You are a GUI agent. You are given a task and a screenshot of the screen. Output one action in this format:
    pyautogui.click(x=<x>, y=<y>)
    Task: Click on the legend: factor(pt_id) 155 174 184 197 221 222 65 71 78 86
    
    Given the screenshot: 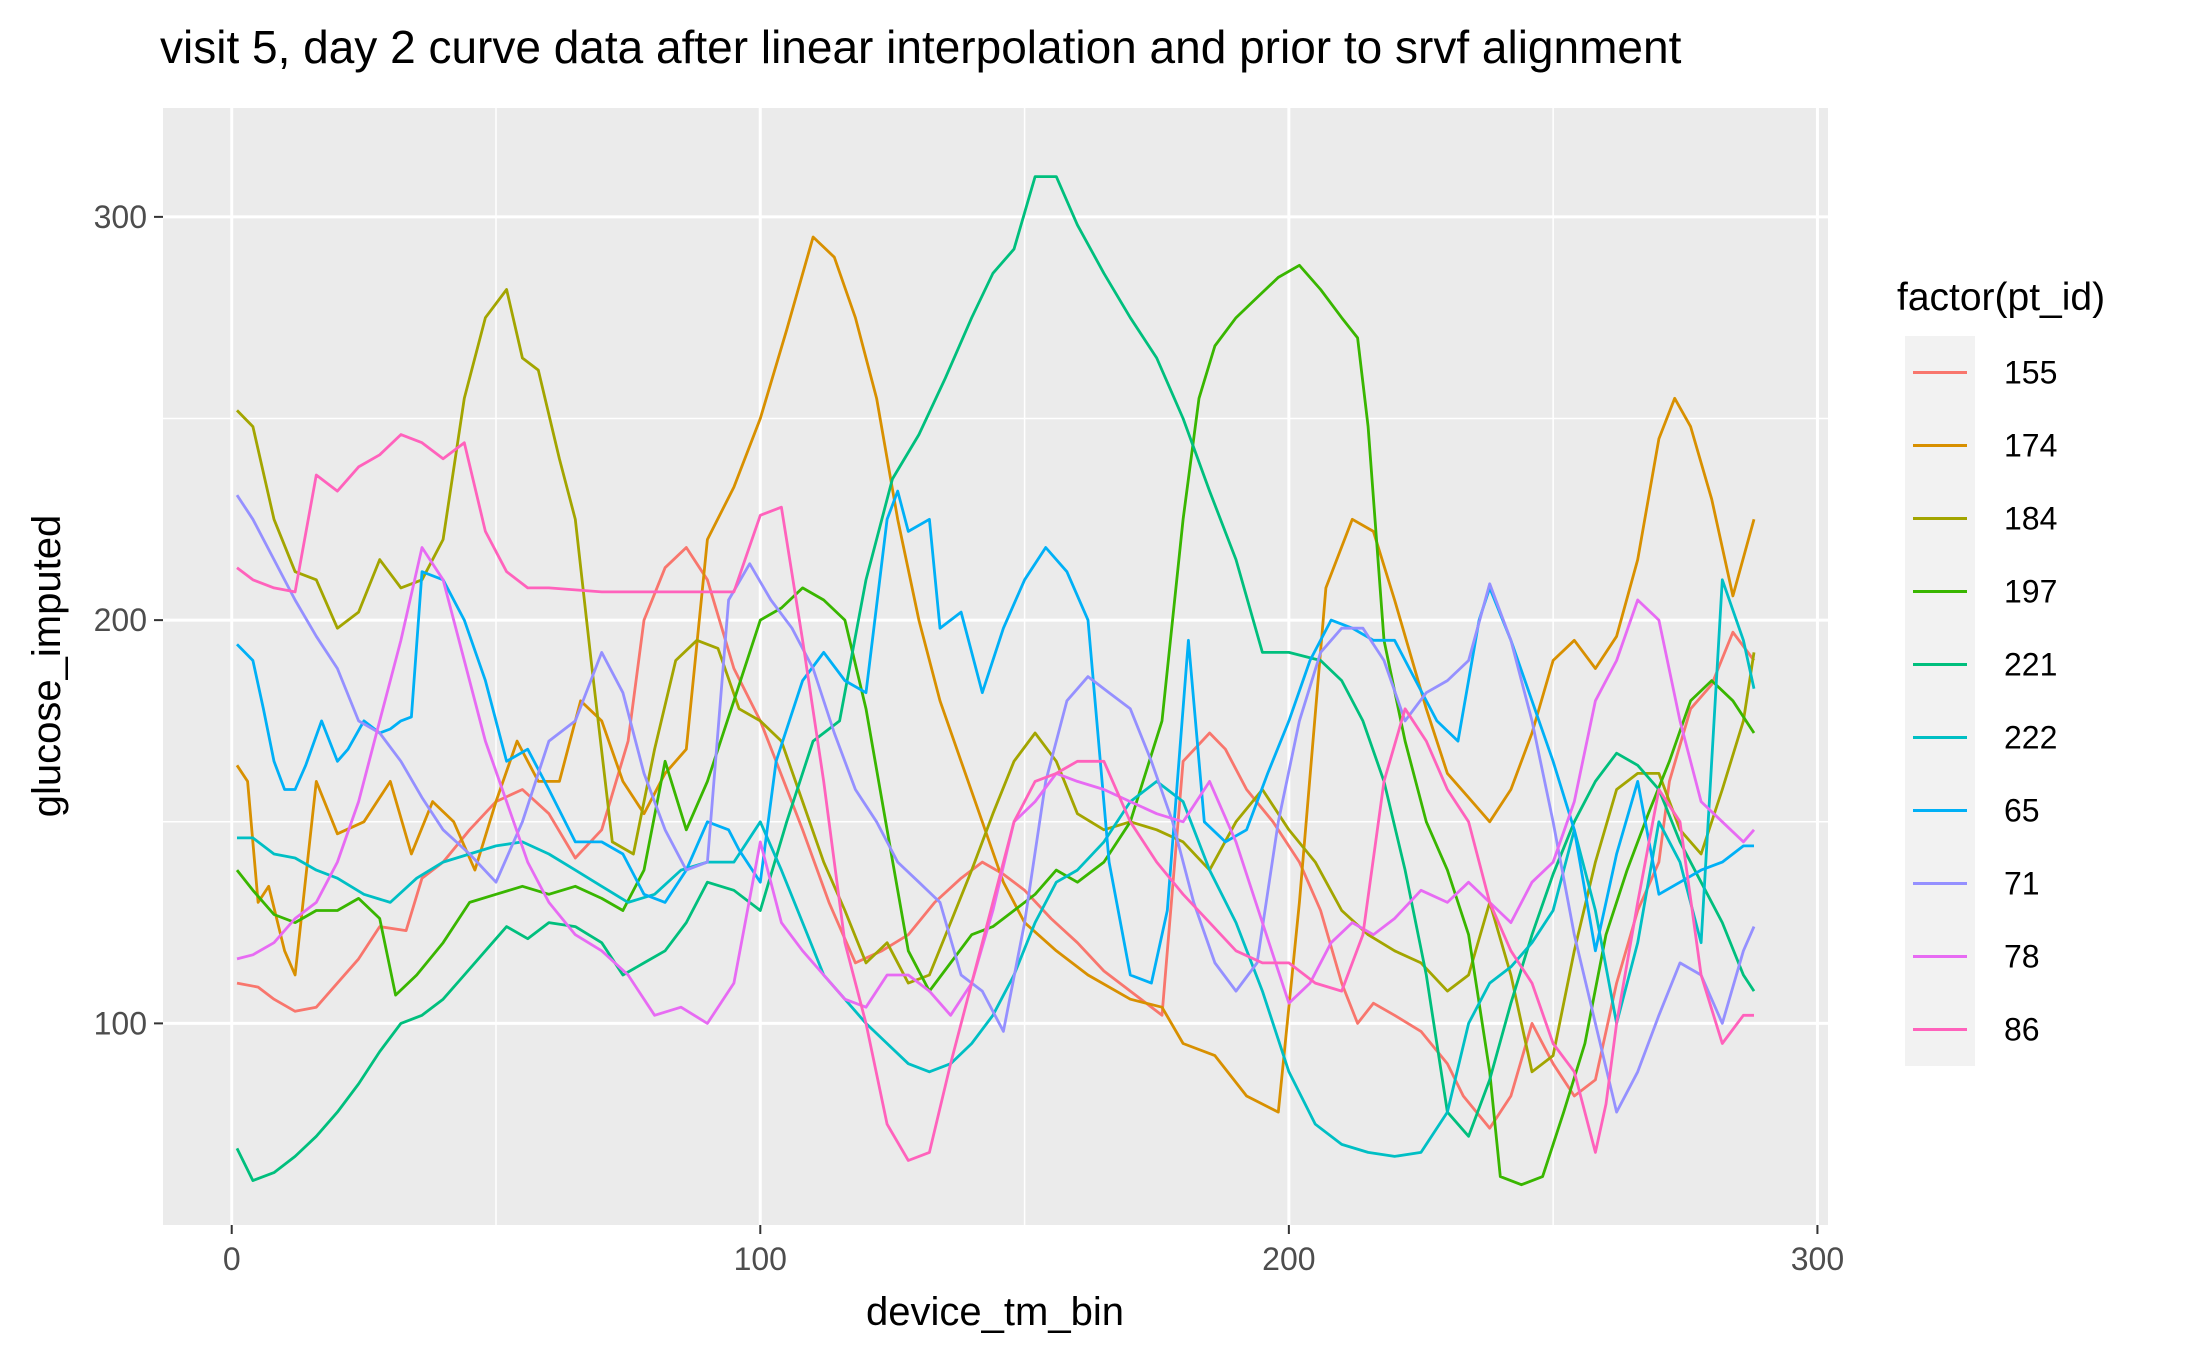 What is the action you would take?
    pyautogui.click(x=2001, y=671)
    